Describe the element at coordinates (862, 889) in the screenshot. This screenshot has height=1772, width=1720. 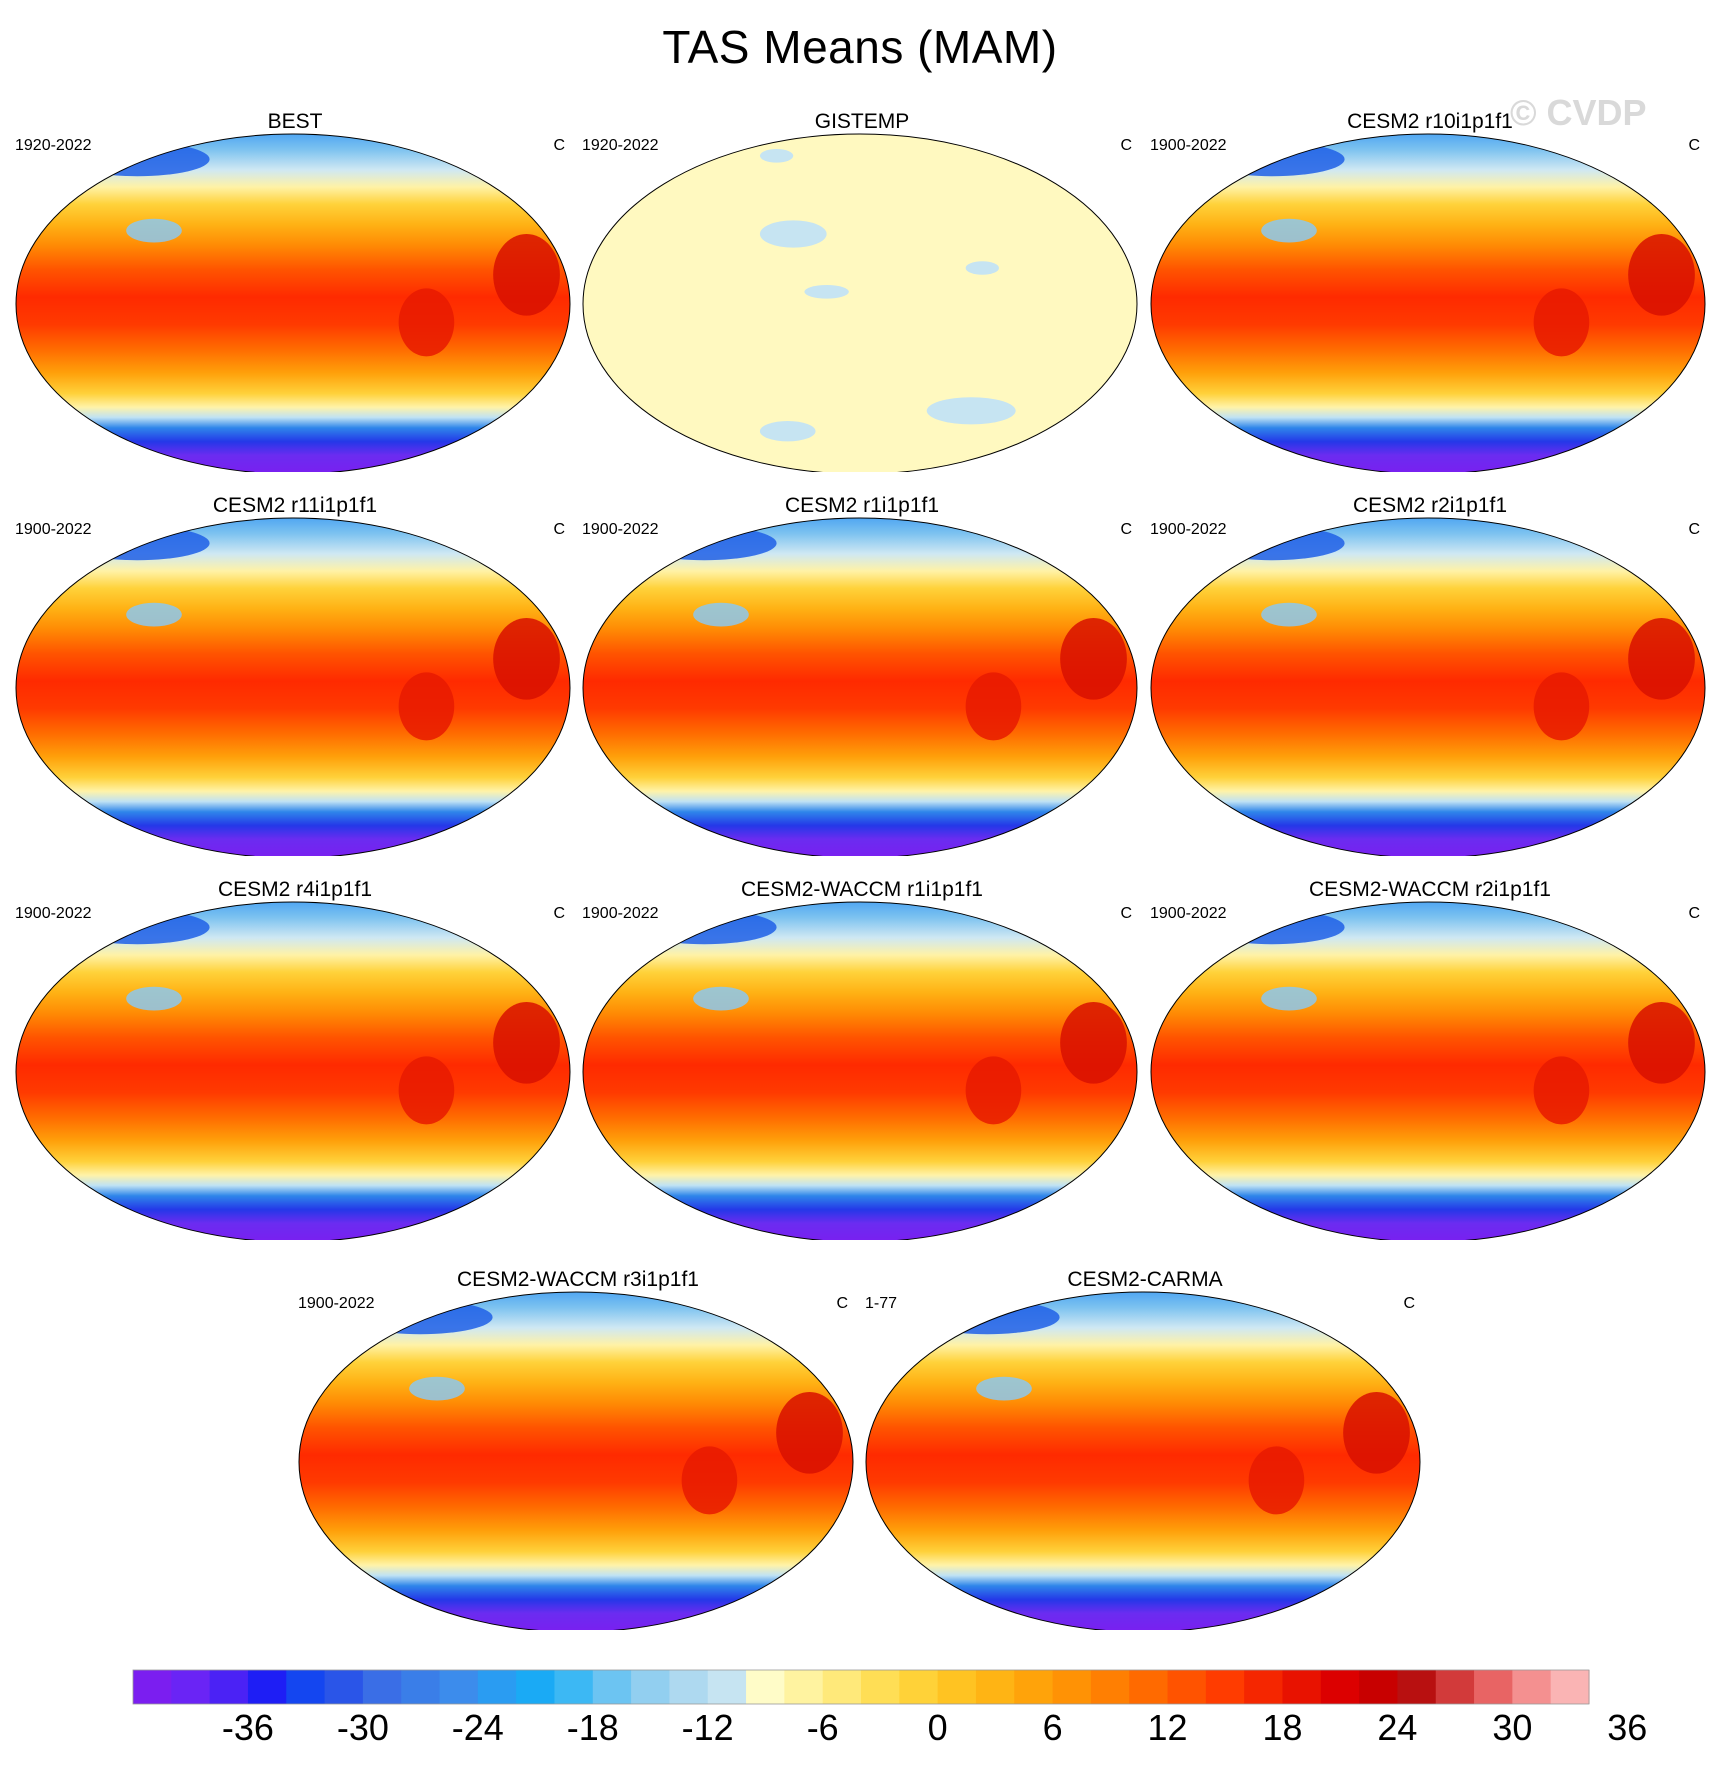
I see `panel-title: CESM2-WACCM r1i1p1f1` at that location.